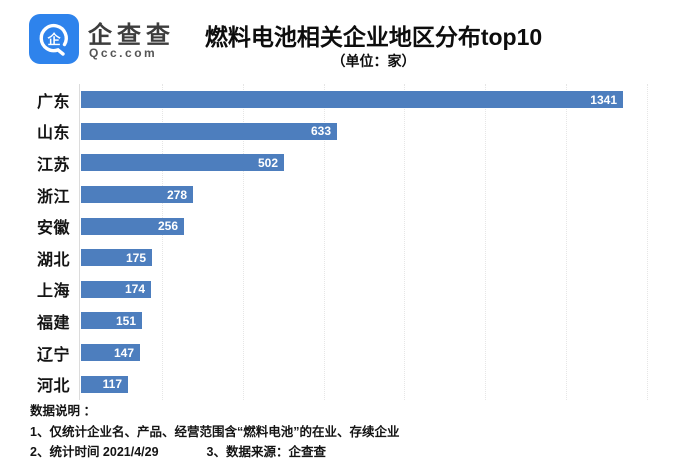 The width and height of the screenshot is (687, 474). I want to click on bar: 256, so click(132, 226).